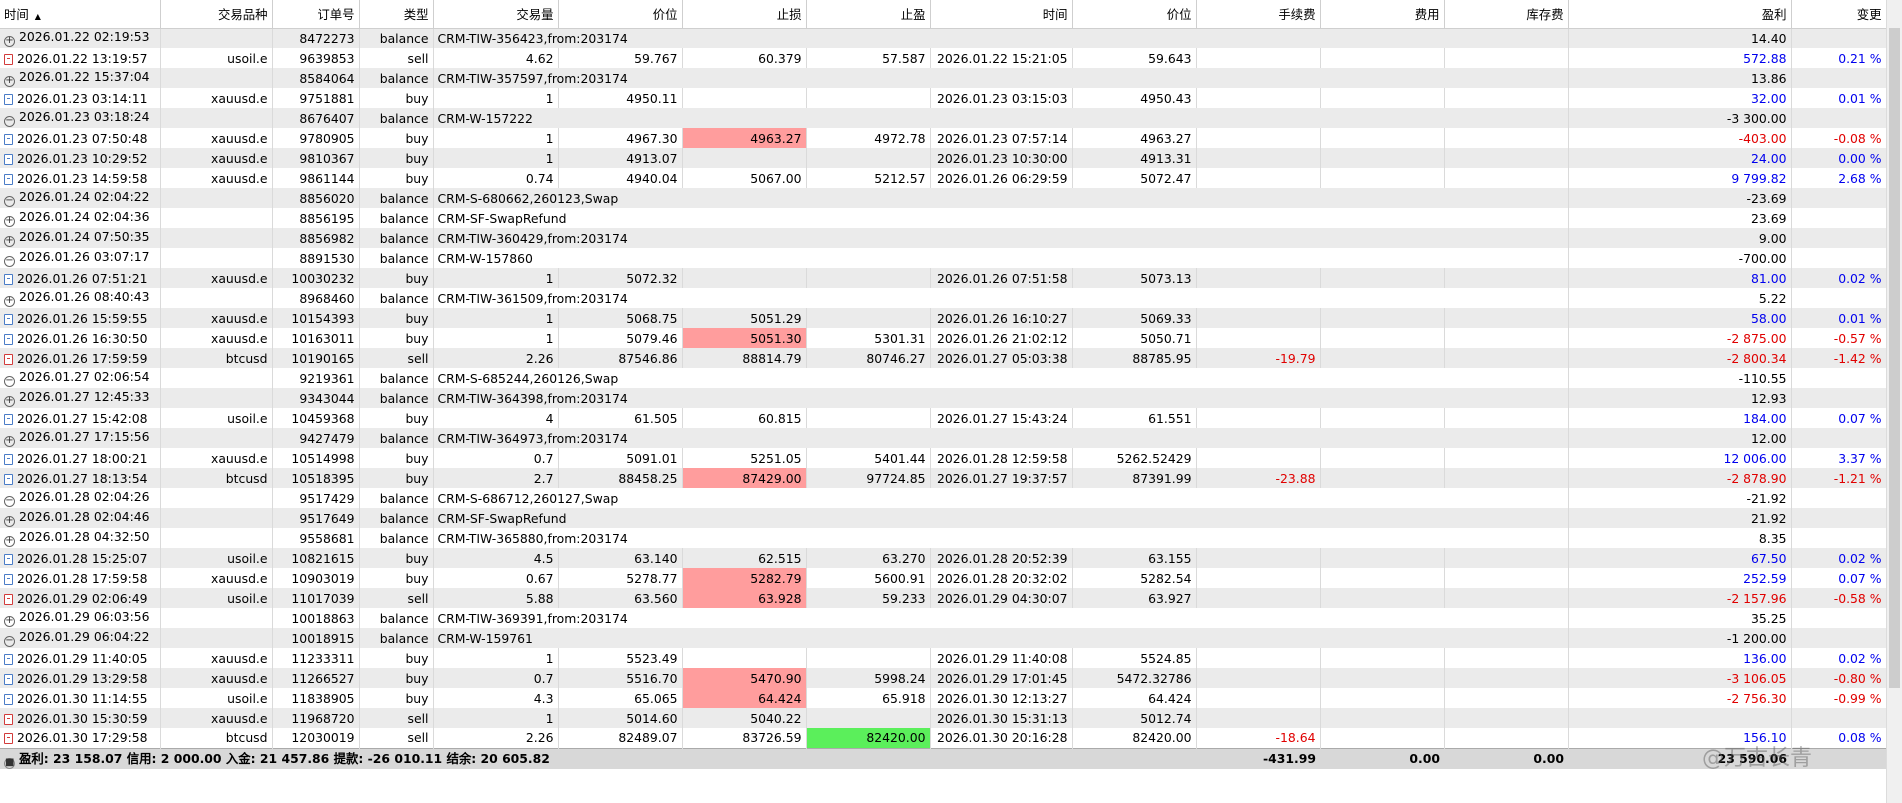 The image size is (1902, 803). Describe the element at coordinates (868, 14) in the screenshot. I see `col-header-tp: 止盈` at that location.